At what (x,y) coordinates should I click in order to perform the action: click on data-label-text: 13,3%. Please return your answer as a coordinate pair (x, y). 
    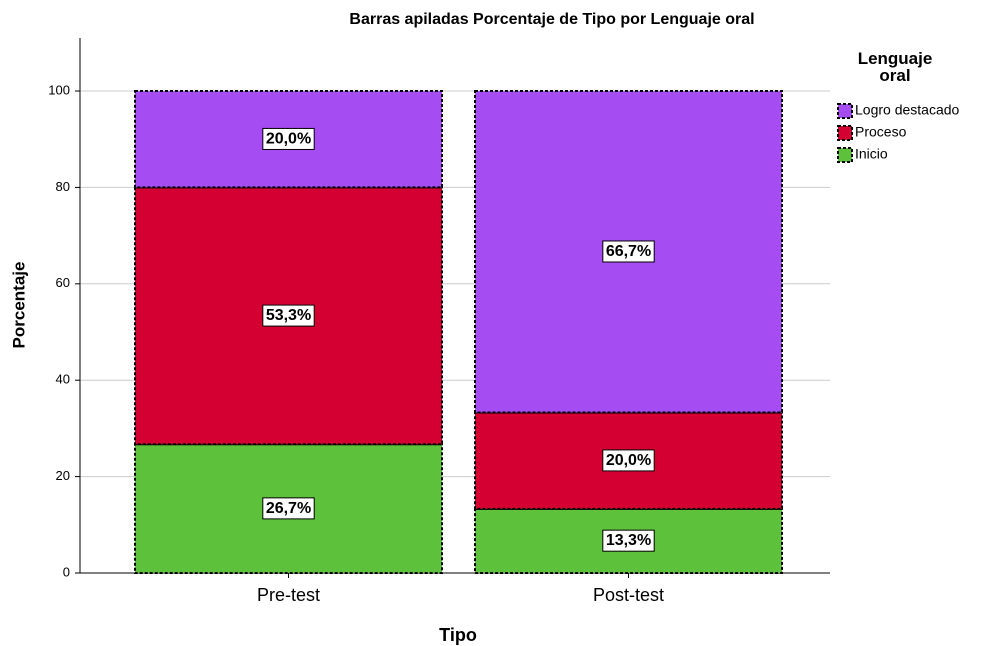
    Looking at the image, I should click on (628, 540).